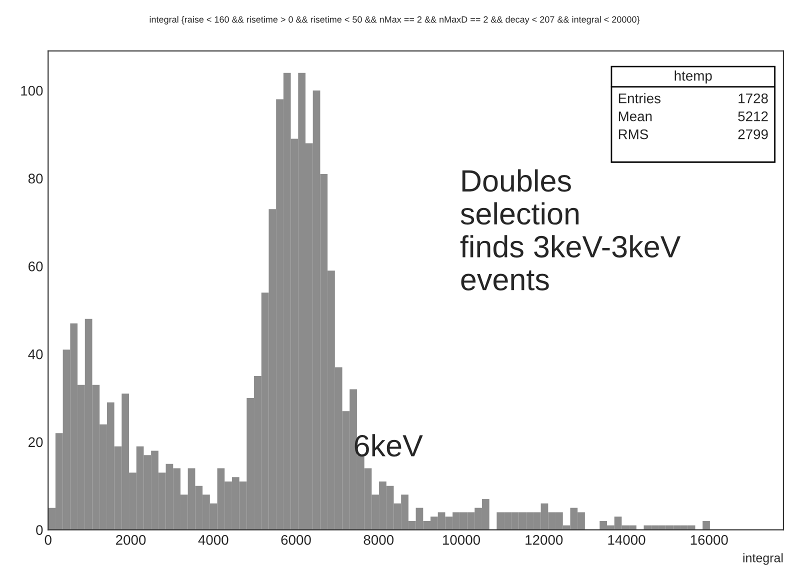 The width and height of the screenshot is (789, 579). What do you see at coordinates (379, 540) in the screenshot?
I see `x-tick-label: 8000` at bounding box center [379, 540].